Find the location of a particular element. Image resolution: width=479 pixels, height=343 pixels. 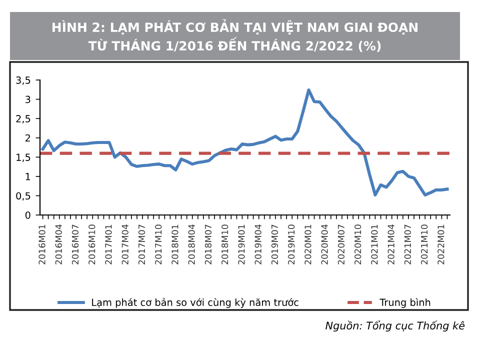

x-tick-label: 2017M10 is located at coordinates (158, 244).